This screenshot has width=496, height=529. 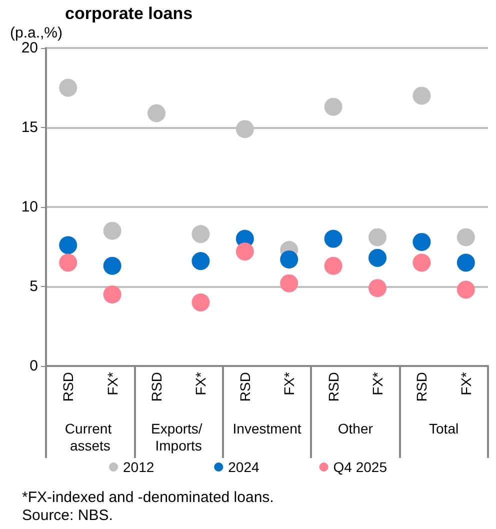 What do you see at coordinates (444, 428) in the screenshot?
I see `text: Total` at bounding box center [444, 428].